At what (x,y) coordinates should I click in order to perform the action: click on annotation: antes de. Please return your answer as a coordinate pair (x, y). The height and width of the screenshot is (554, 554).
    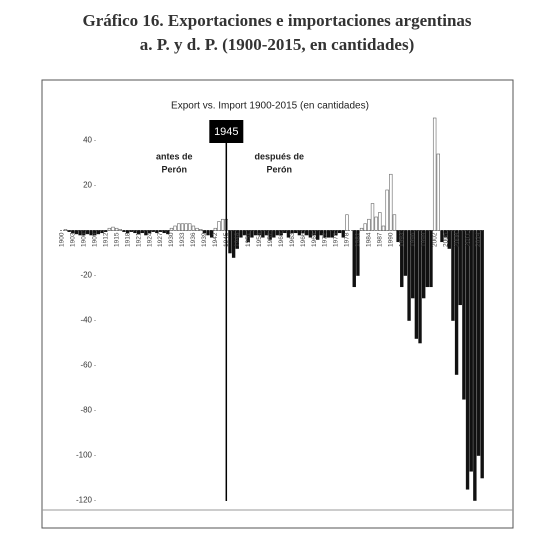
    Looking at the image, I should click on (174, 156).